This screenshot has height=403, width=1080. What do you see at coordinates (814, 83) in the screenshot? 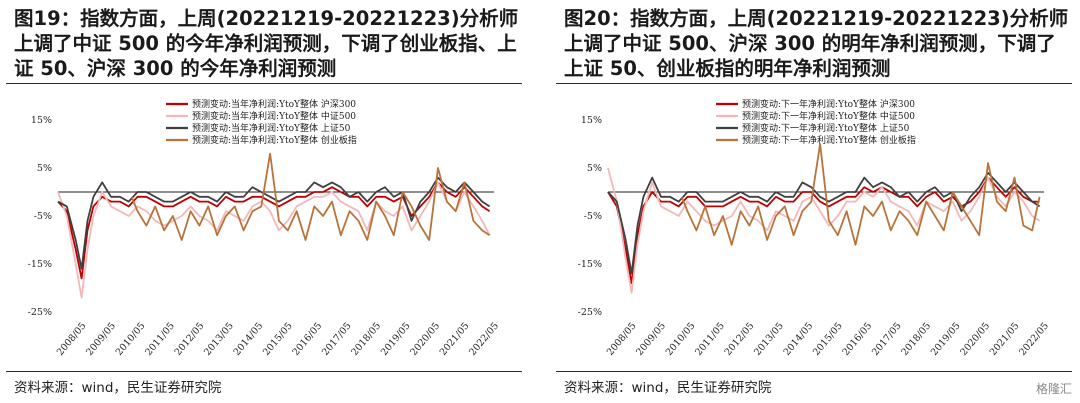
I see `top-rule-right` at bounding box center [814, 83].